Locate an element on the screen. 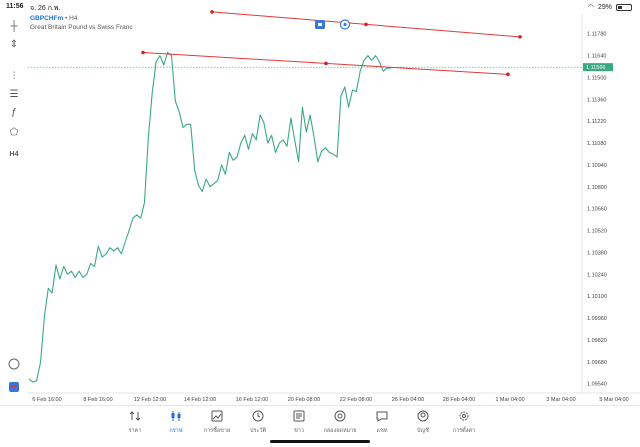 The image size is (640, 447). y-tick-label: 1.09960 is located at coordinates (597, 319).